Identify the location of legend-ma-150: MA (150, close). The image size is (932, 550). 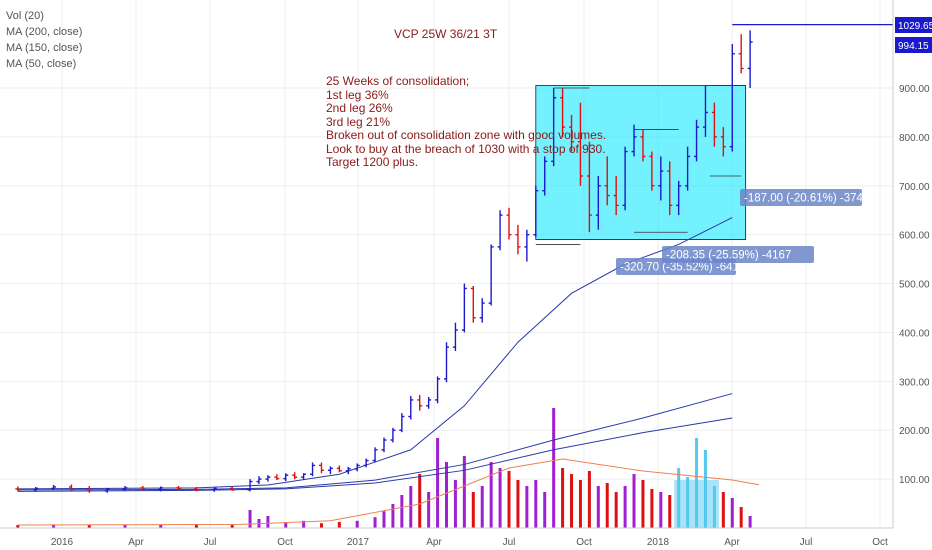
(44, 48).